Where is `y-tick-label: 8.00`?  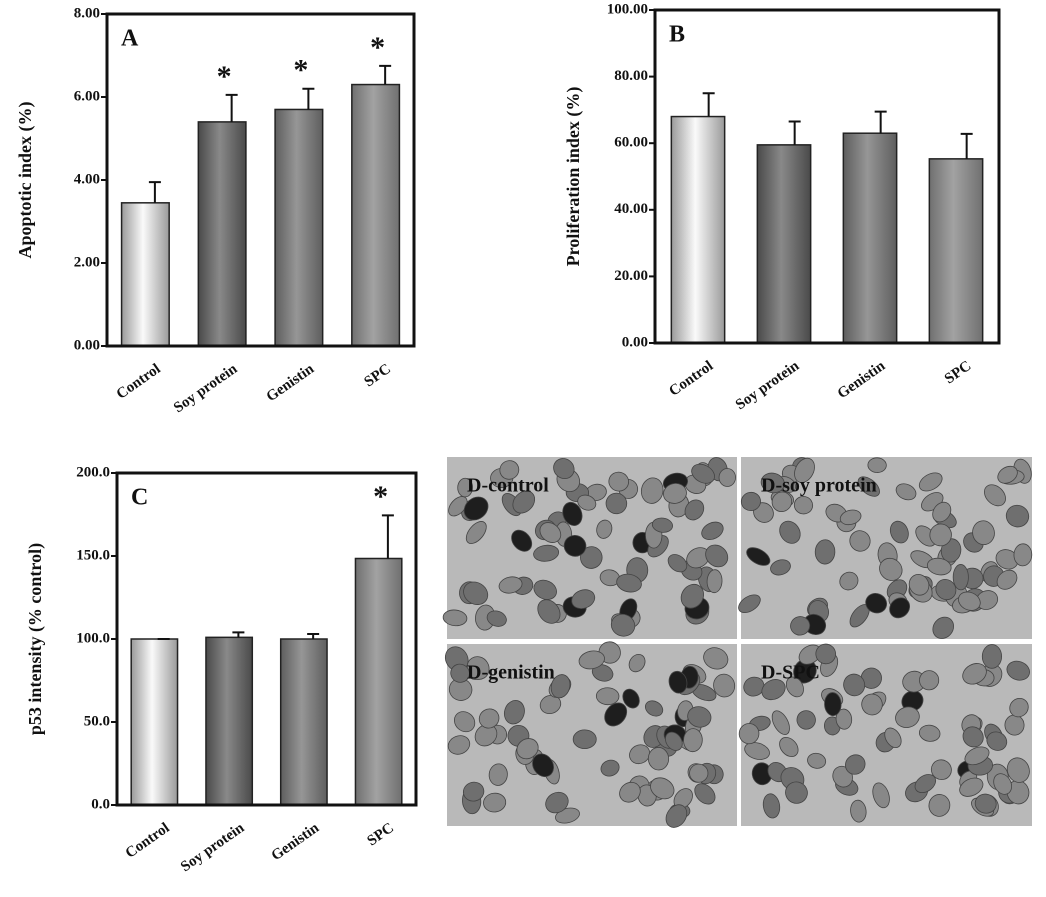 y-tick-label: 8.00 is located at coordinates (87, 13).